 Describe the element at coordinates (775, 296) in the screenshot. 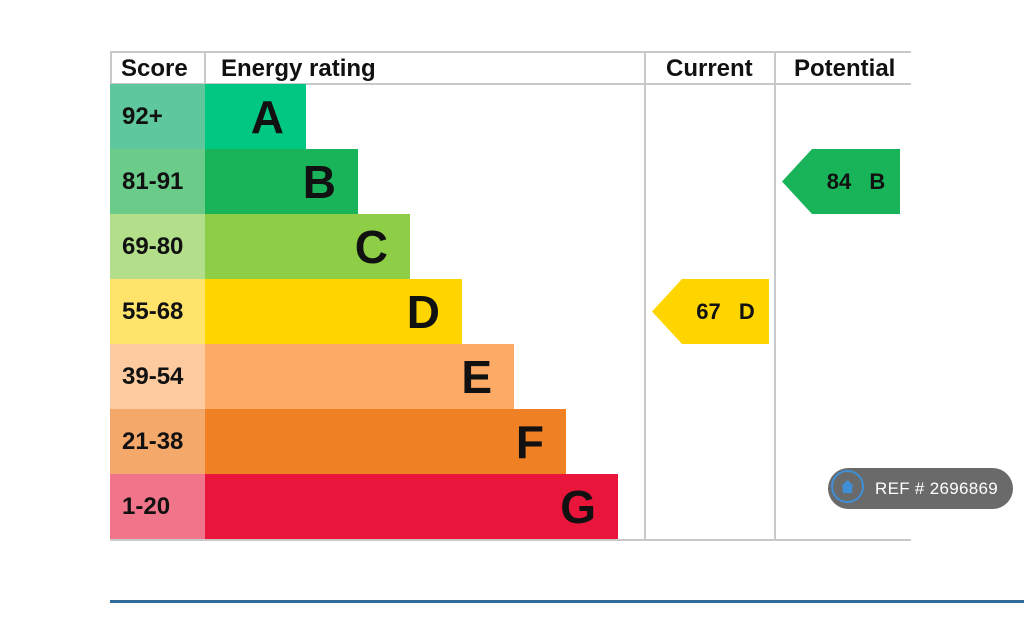

I see `potential-col-divider` at that location.